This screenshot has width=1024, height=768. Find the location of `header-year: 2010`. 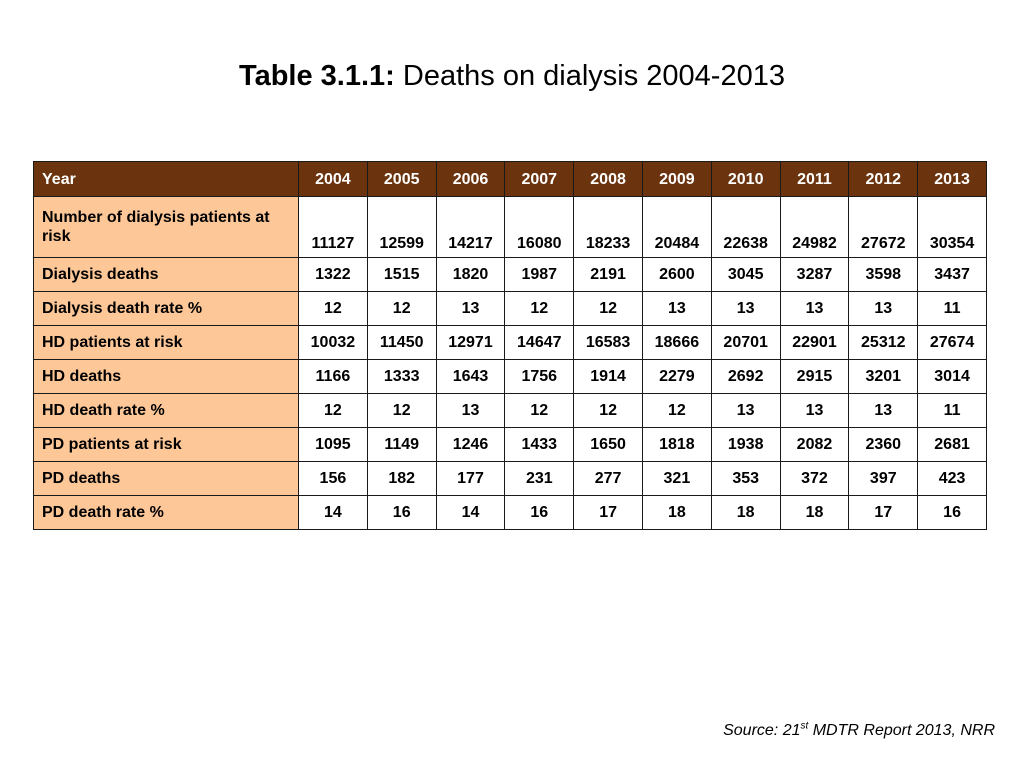

header-year: 2010 is located at coordinates (745, 179).